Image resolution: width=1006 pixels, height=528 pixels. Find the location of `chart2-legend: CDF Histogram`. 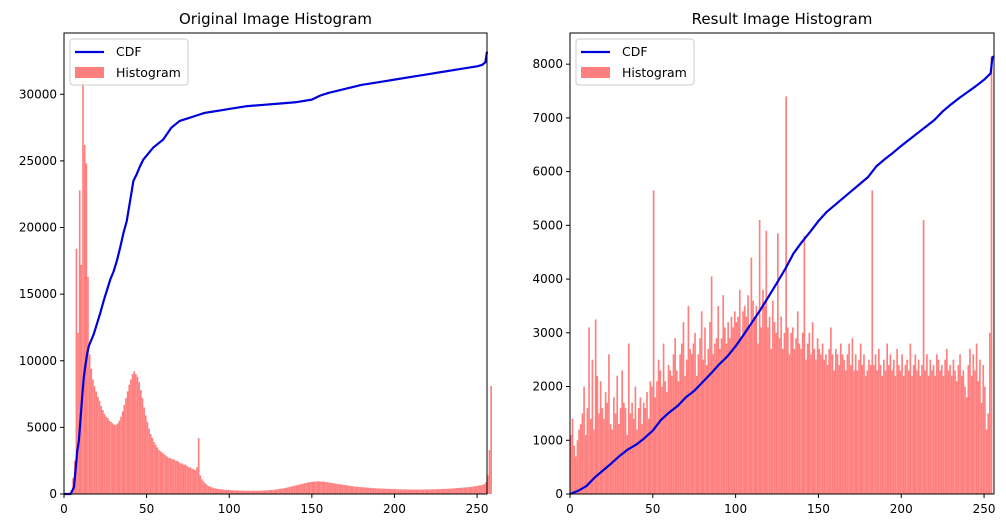

chart2-legend: CDF Histogram is located at coordinates (635, 62).